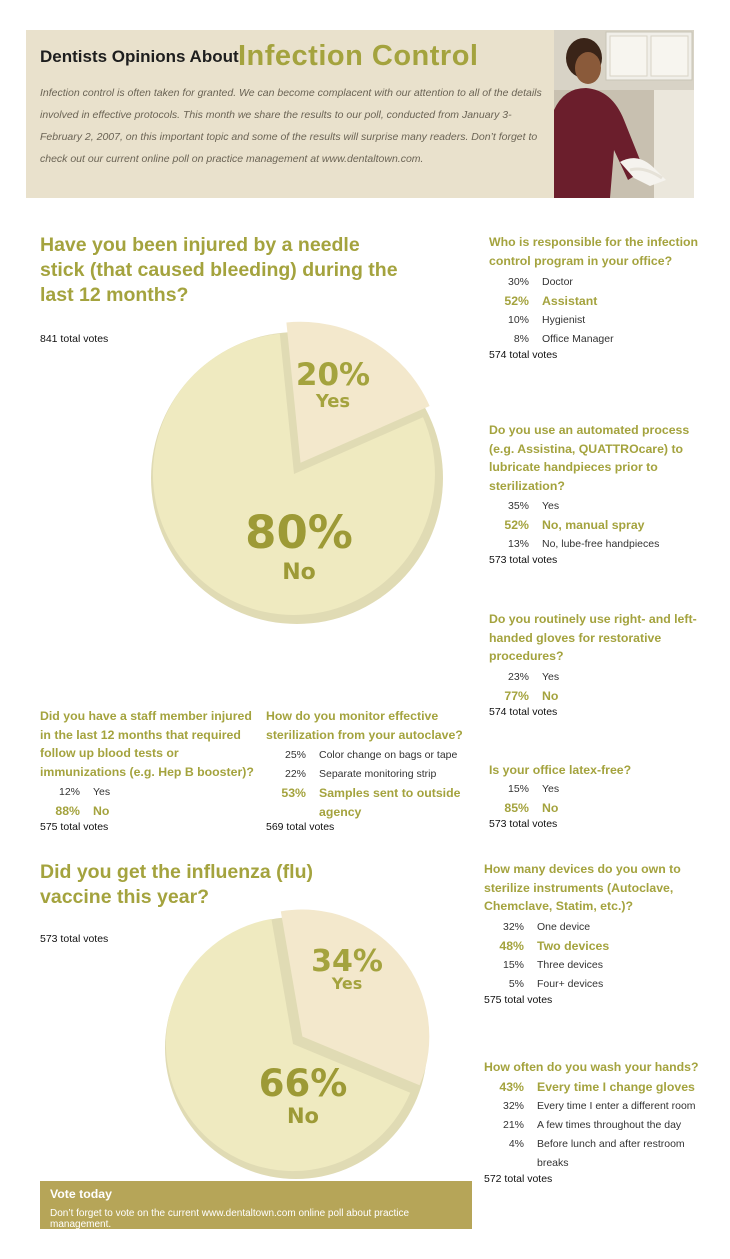 The height and width of the screenshot is (1259, 730). What do you see at coordinates (74, 827) in the screenshot?
I see `staff-injury-votes: 575 total votes` at bounding box center [74, 827].